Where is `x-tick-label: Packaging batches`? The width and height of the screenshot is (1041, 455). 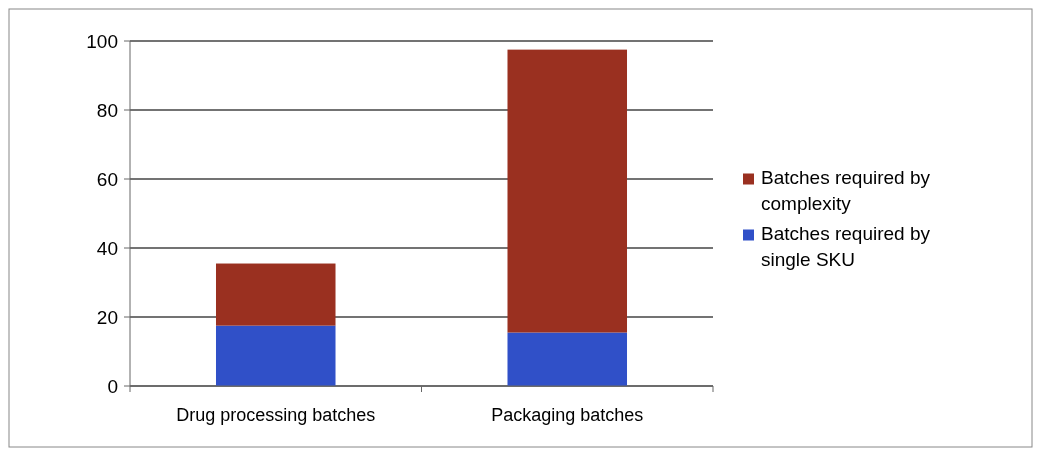
x-tick-label: Packaging batches is located at coordinates (567, 415).